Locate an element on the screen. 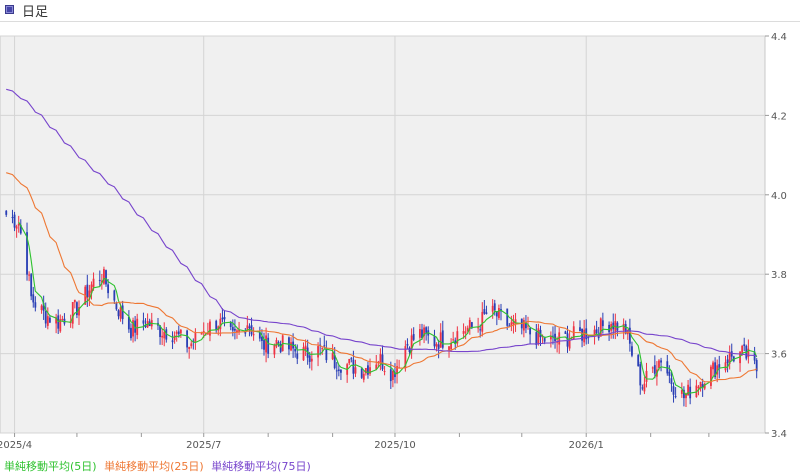 Image resolution: width=800 pixels, height=475 pixels. y-tick-label: 4.2 is located at coordinates (779, 116).